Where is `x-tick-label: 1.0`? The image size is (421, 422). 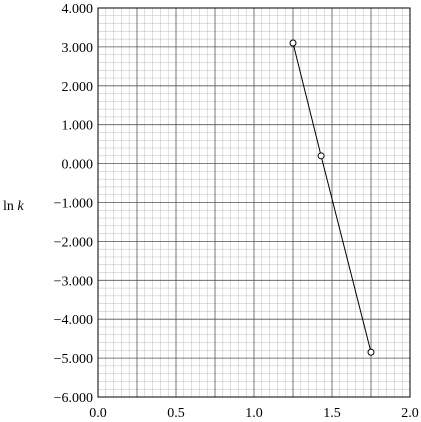 x-tick-label: 1.0 is located at coordinates (254, 413).